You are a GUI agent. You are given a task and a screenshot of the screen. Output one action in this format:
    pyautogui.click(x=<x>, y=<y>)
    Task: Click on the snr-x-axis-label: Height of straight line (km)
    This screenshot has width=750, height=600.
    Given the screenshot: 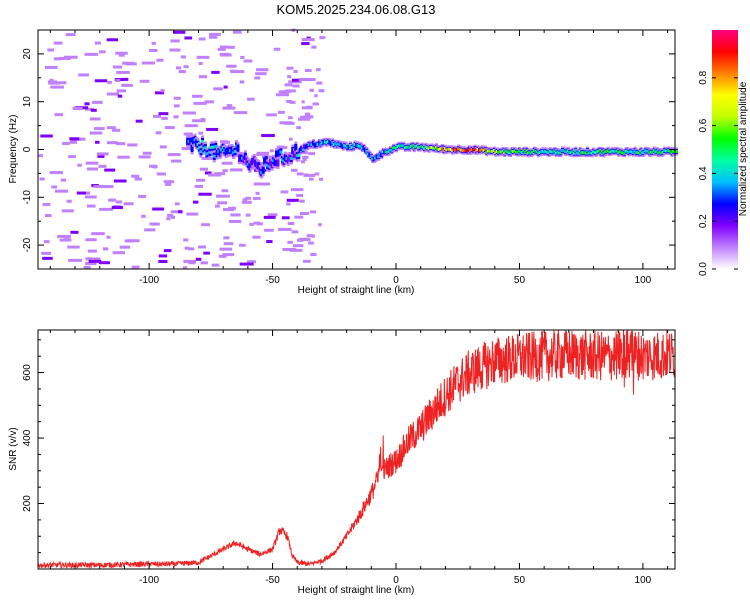 What is the action you would take?
    pyautogui.click(x=356, y=590)
    